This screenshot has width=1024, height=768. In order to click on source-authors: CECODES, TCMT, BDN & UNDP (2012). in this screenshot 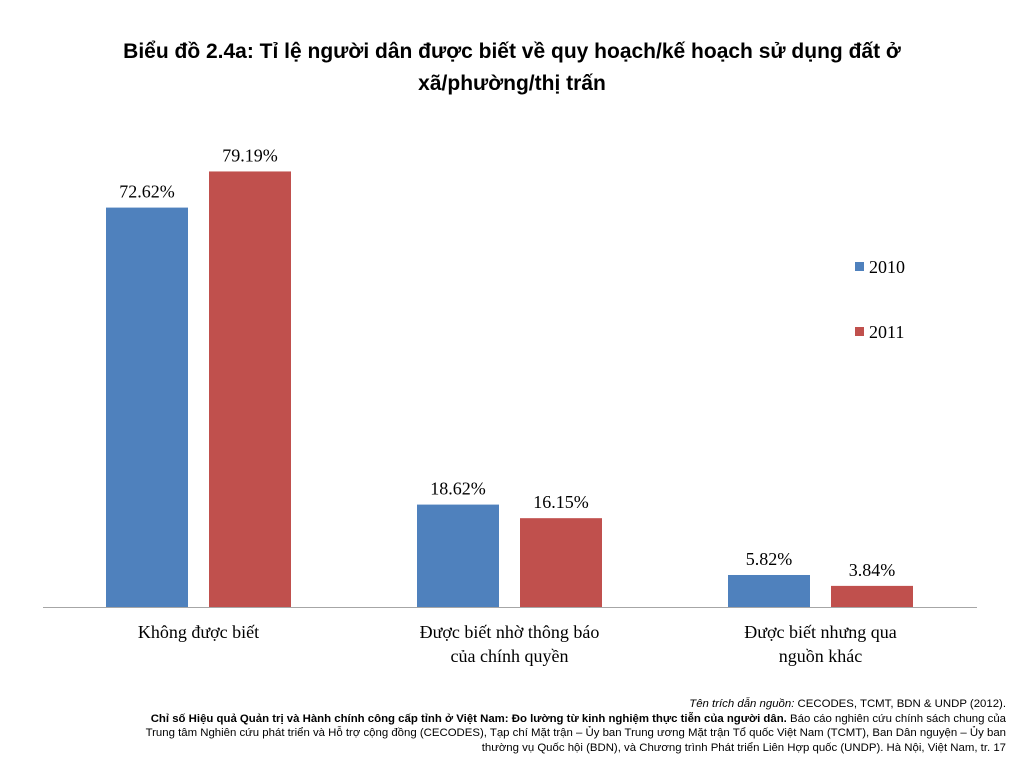, I will do `click(900, 704)`.